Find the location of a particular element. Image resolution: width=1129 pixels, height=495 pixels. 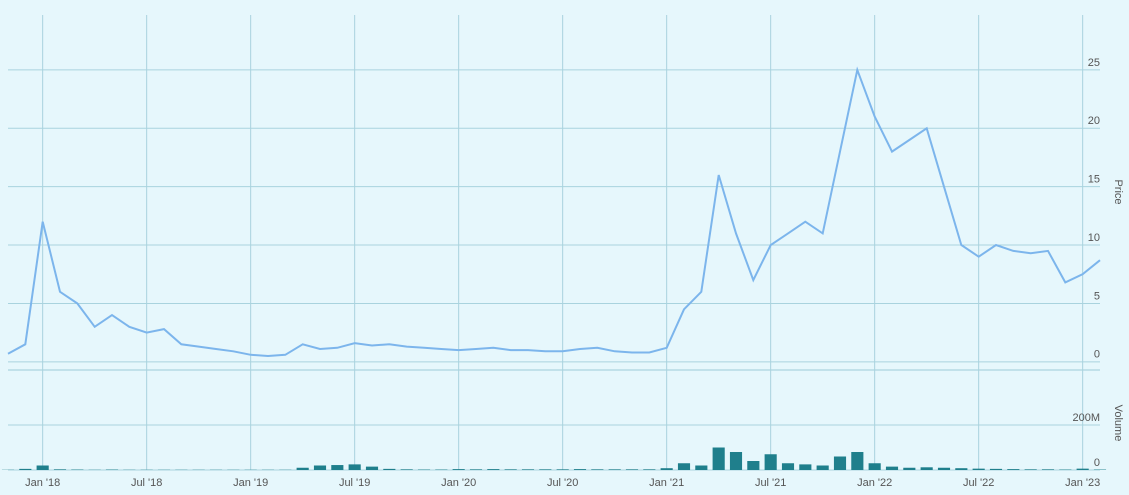

volume-axis-title: Volume is located at coordinates (1118, 423).